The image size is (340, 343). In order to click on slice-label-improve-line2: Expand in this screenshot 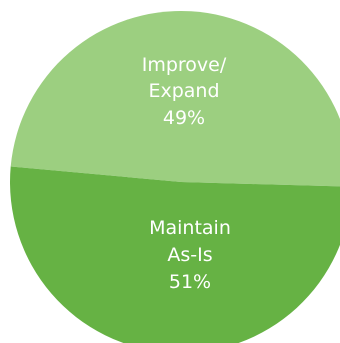, I will do `click(183, 91)`.